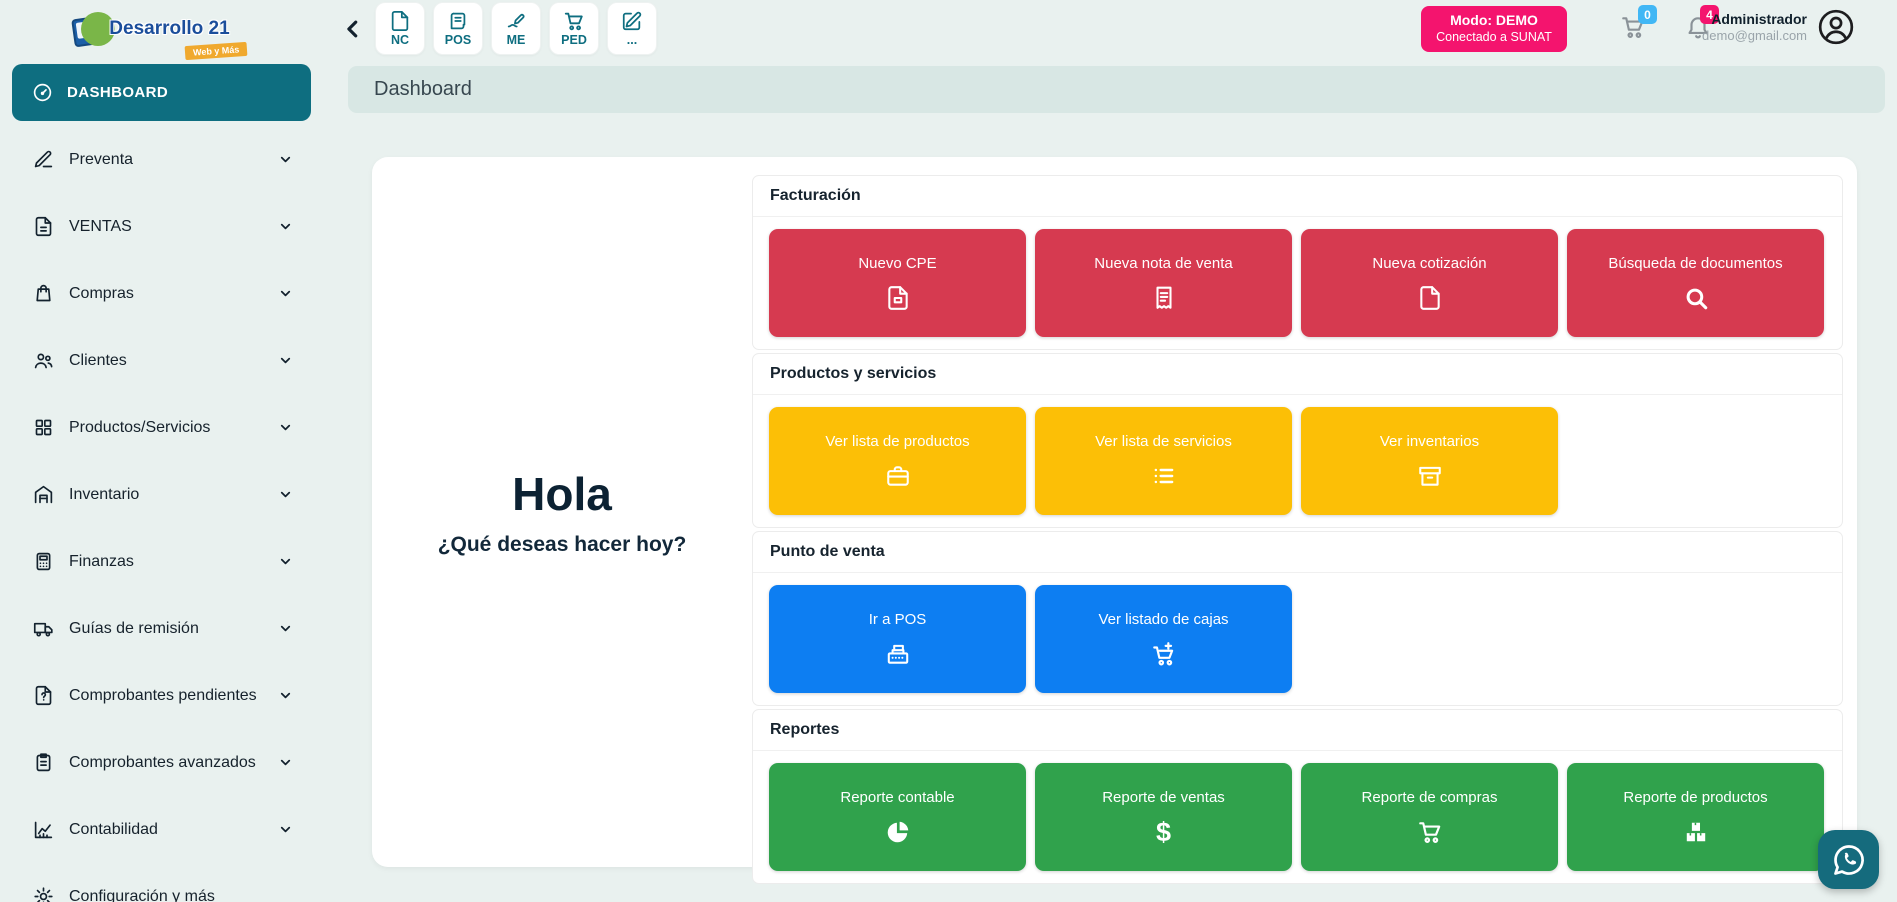  What do you see at coordinates (1696, 832) in the screenshot?
I see `boxes-icon` at bounding box center [1696, 832].